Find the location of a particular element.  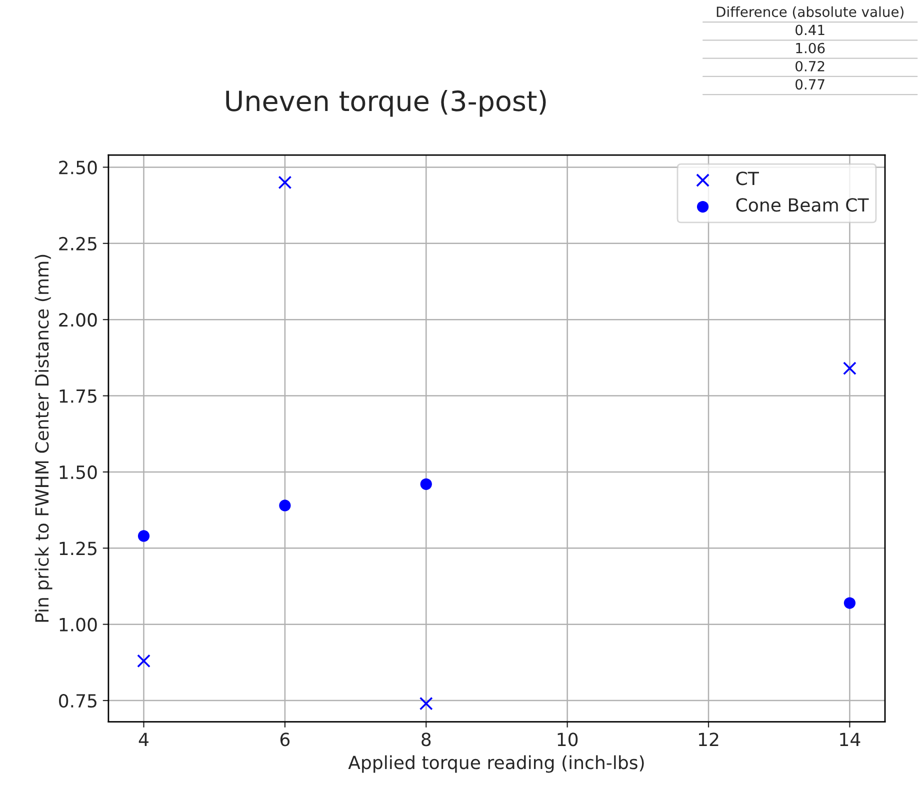

y-tick-label: 0.75 is located at coordinates (77, 701).